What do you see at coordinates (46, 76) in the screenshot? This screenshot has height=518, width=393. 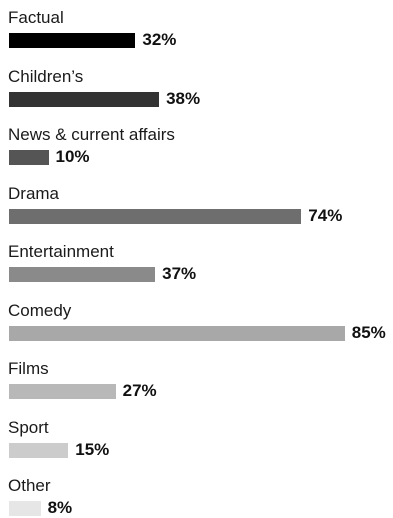 I see `category-label: Children’s` at bounding box center [46, 76].